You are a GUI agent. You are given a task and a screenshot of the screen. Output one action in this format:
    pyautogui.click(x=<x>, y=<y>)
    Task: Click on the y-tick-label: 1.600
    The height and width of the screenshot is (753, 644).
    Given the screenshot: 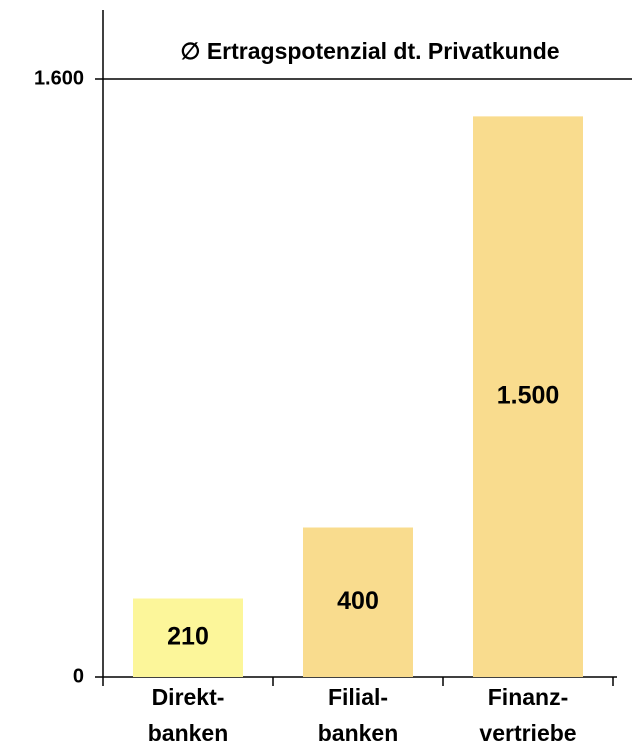 What is the action you would take?
    pyautogui.click(x=59, y=78)
    